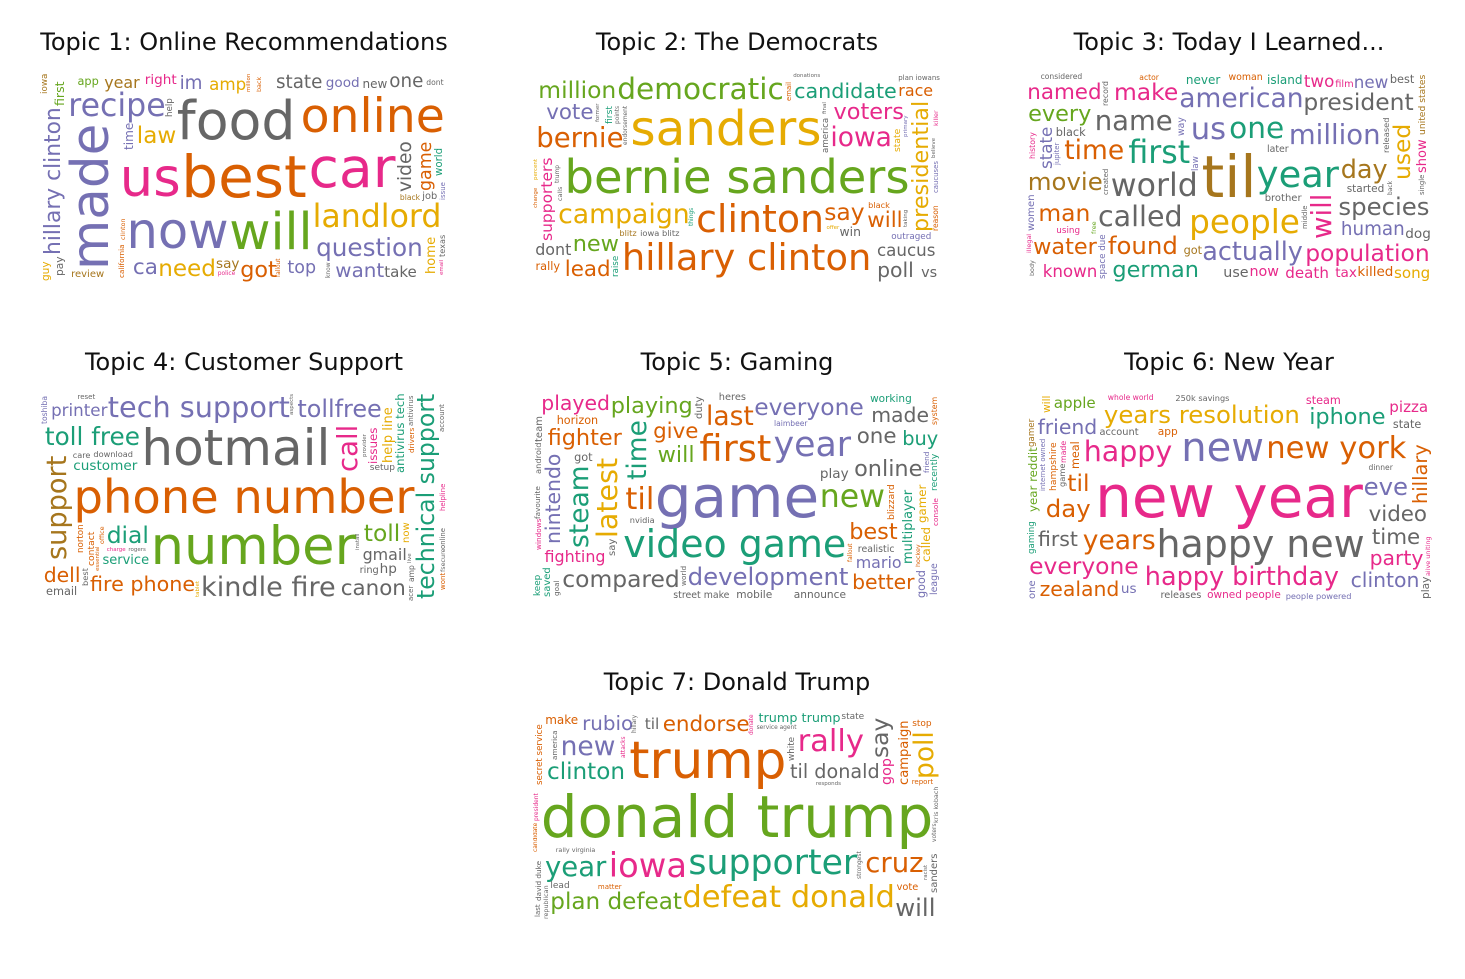 The height and width of the screenshot is (979, 1465). What do you see at coordinates (406, 166) in the screenshot?
I see `word-video: video` at bounding box center [406, 166].